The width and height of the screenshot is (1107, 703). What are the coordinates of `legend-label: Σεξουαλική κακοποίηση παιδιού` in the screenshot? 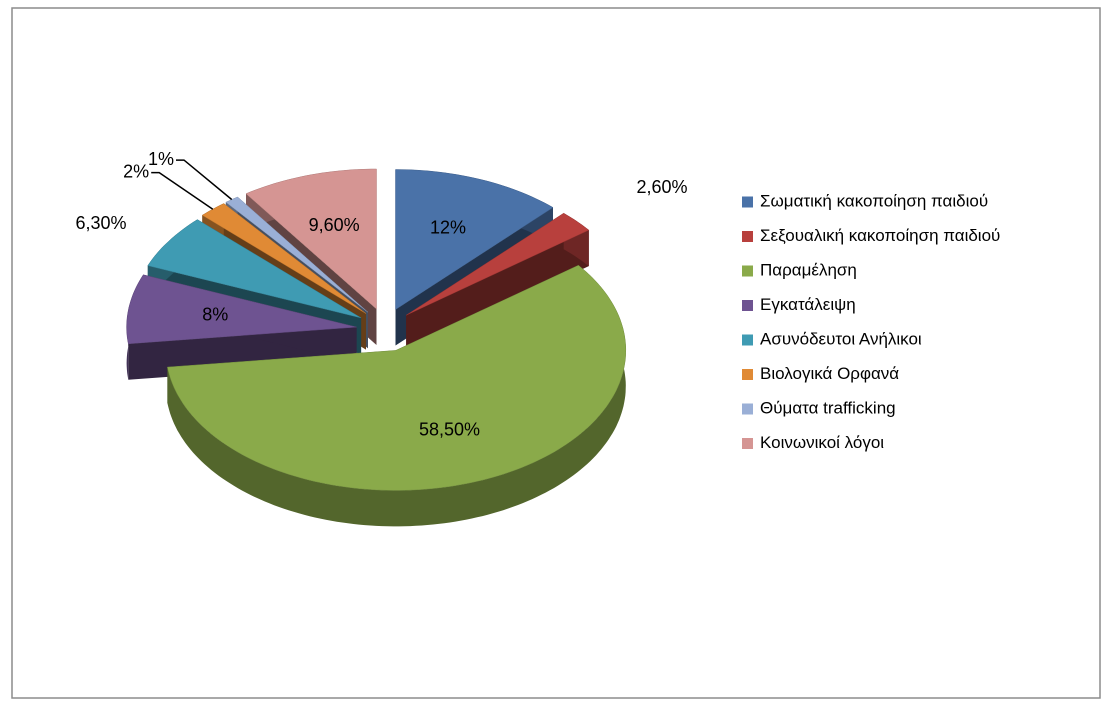 It's located at (880, 235).